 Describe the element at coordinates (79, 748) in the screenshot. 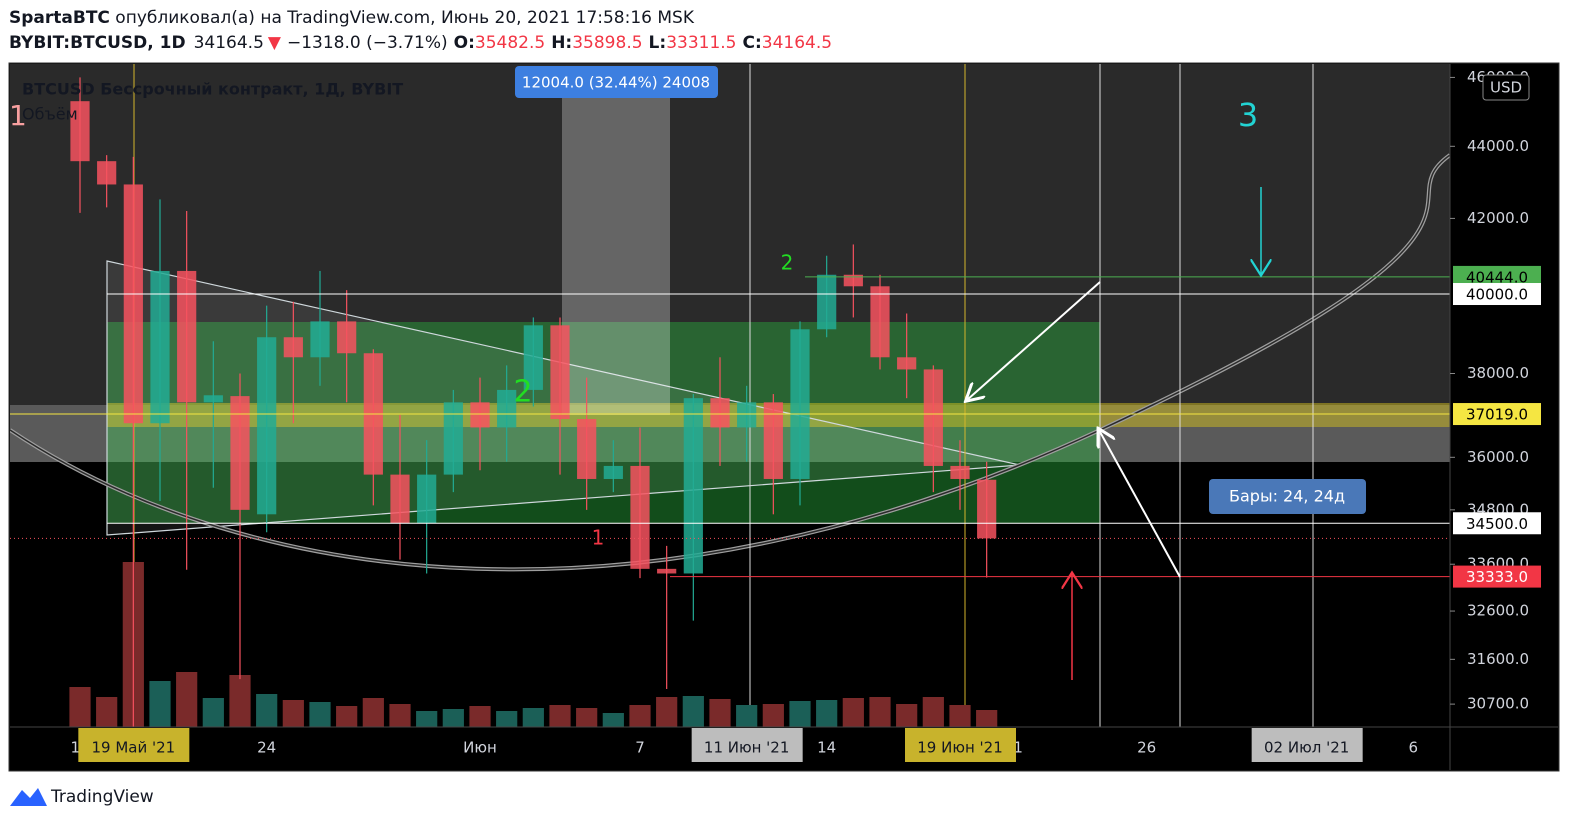

I see `x-tick-label: 17` at that location.